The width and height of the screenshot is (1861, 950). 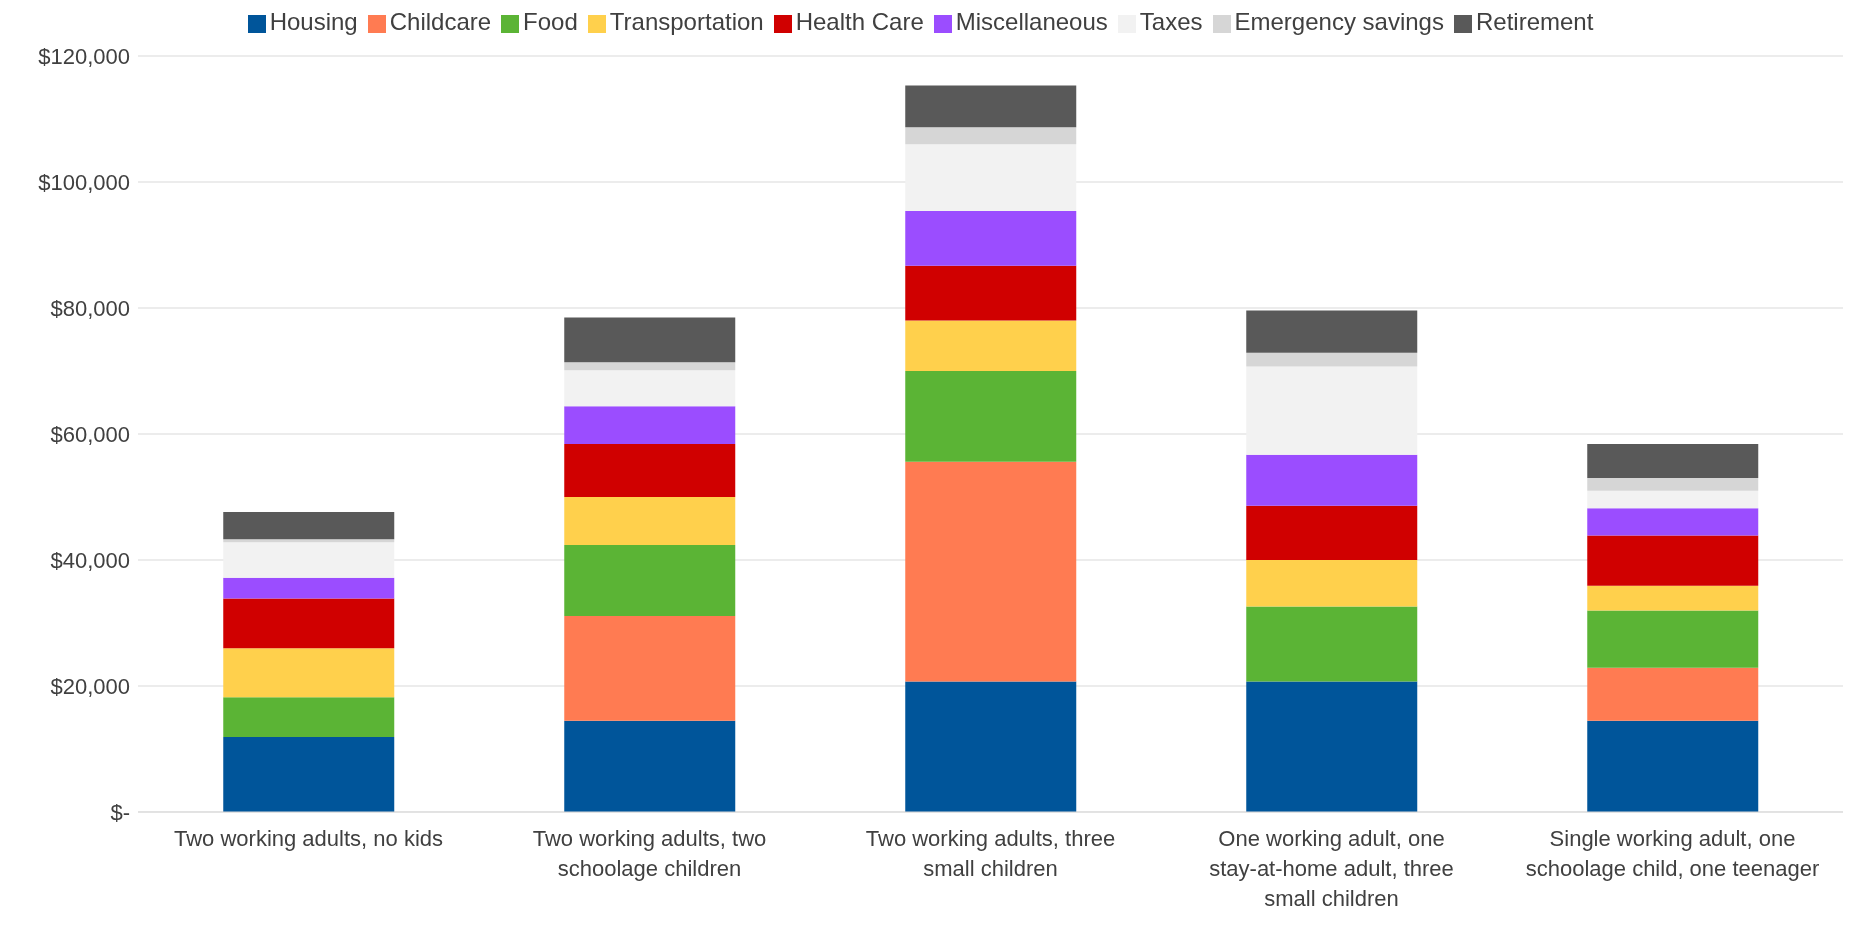 I want to click on y-tick-label: $-, so click(x=120, y=812).